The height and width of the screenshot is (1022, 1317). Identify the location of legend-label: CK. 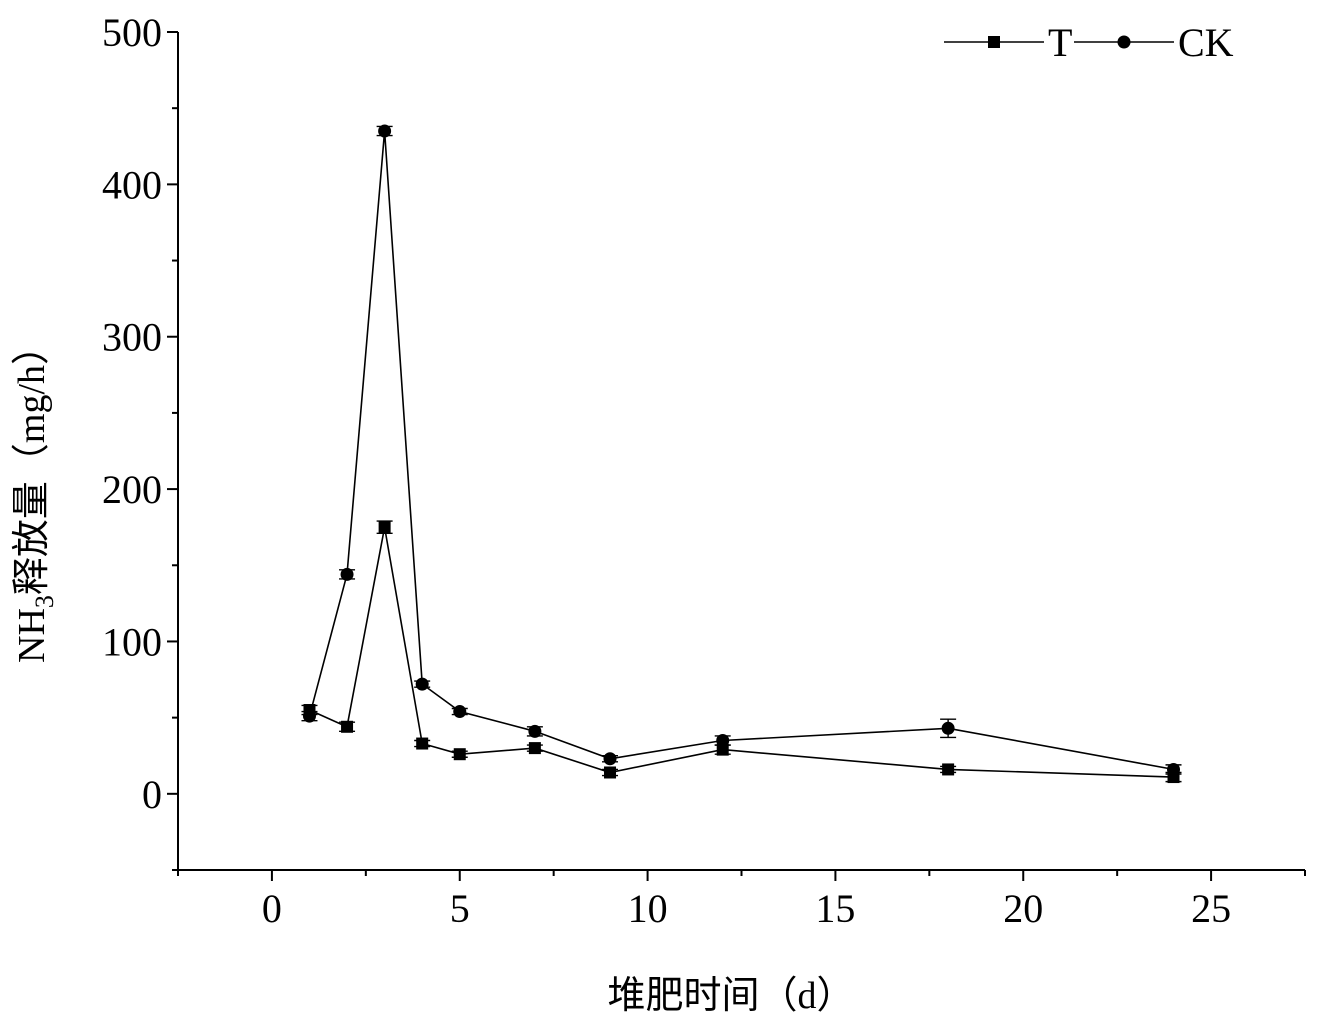
(1206, 42).